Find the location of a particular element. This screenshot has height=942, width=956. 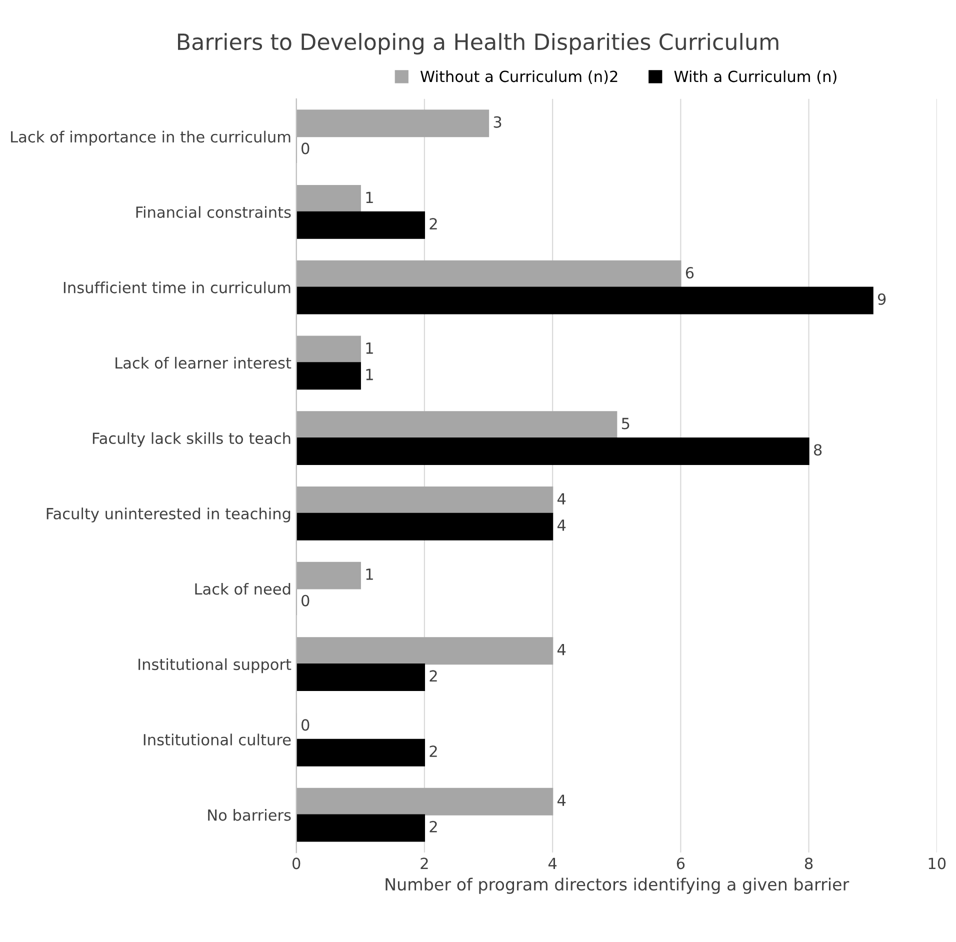

data-label: 9 is located at coordinates (882, 299).